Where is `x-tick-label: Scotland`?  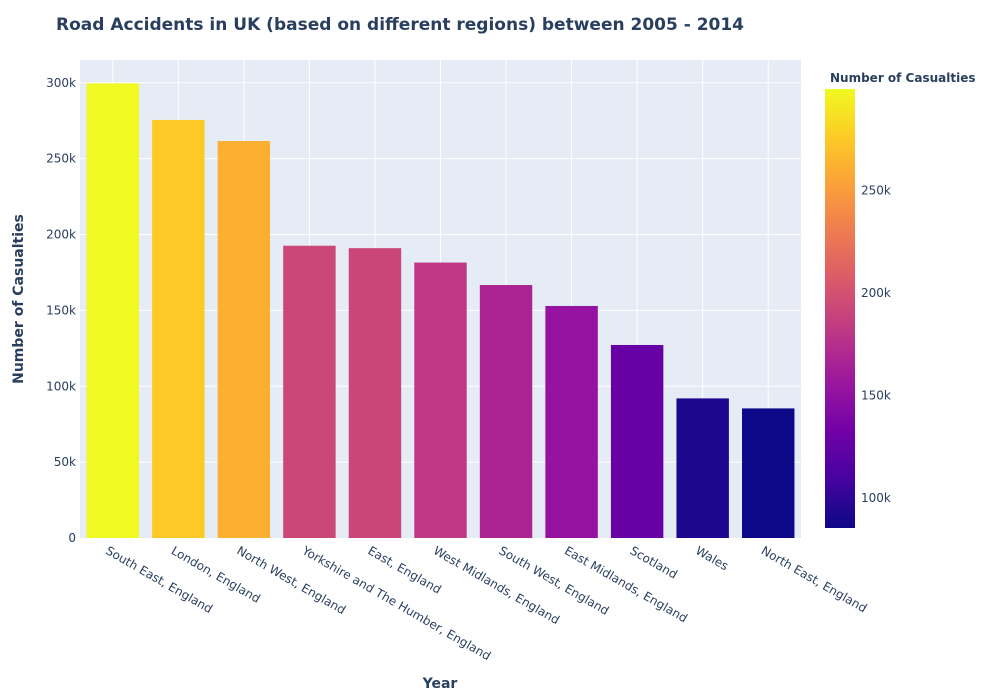 x-tick-label: Scotland is located at coordinates (654, 562).